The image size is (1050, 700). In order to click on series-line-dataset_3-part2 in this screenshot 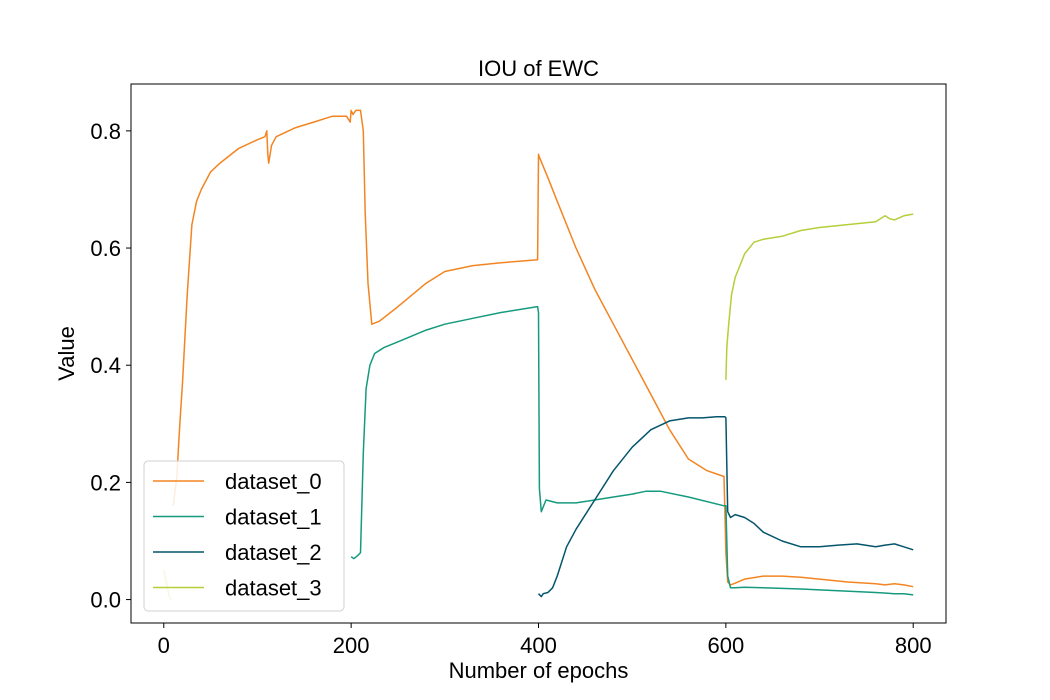, I will do `click(819, 296)`.